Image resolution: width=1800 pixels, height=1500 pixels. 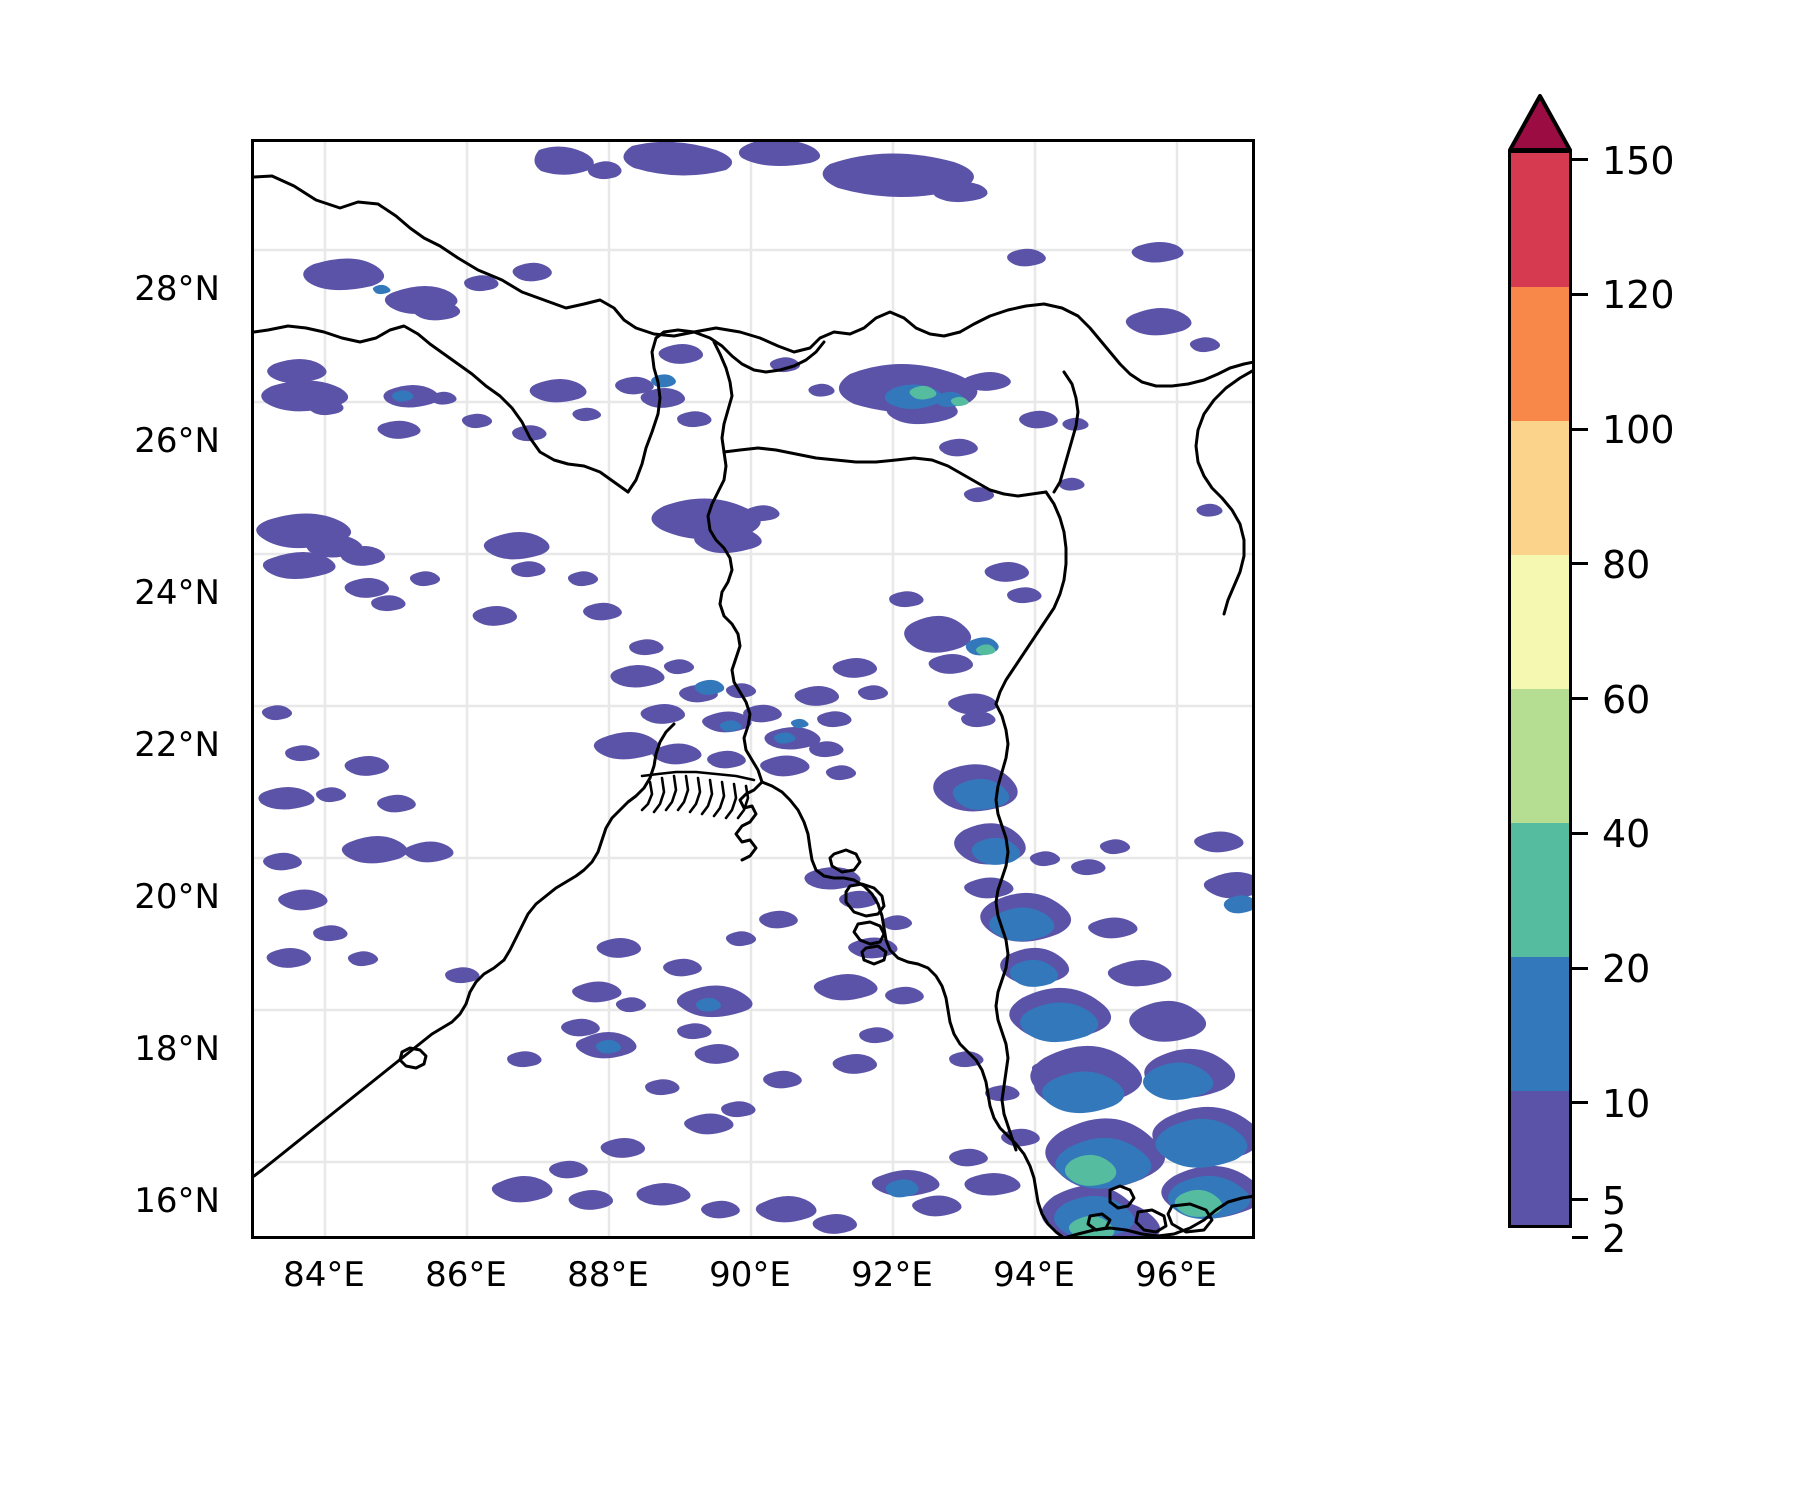 What do you see at coordinates (1540, 123) in the screenshot?
I see `colorbar-over-arrow` at bounding box center [1540, 123].